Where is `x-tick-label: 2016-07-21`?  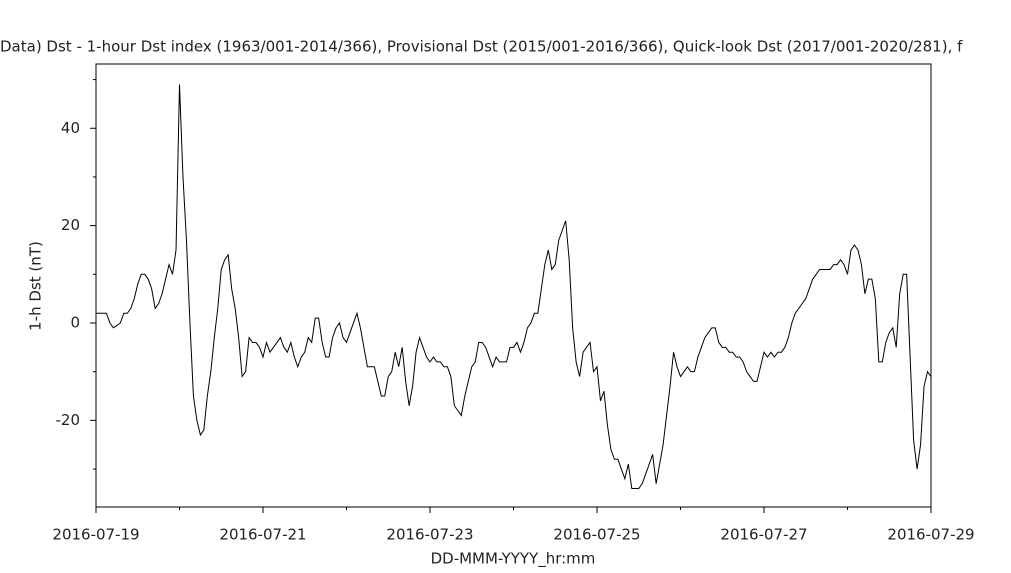
x-tick-label: 2016-07-21 is located at coordinates (262, 535).